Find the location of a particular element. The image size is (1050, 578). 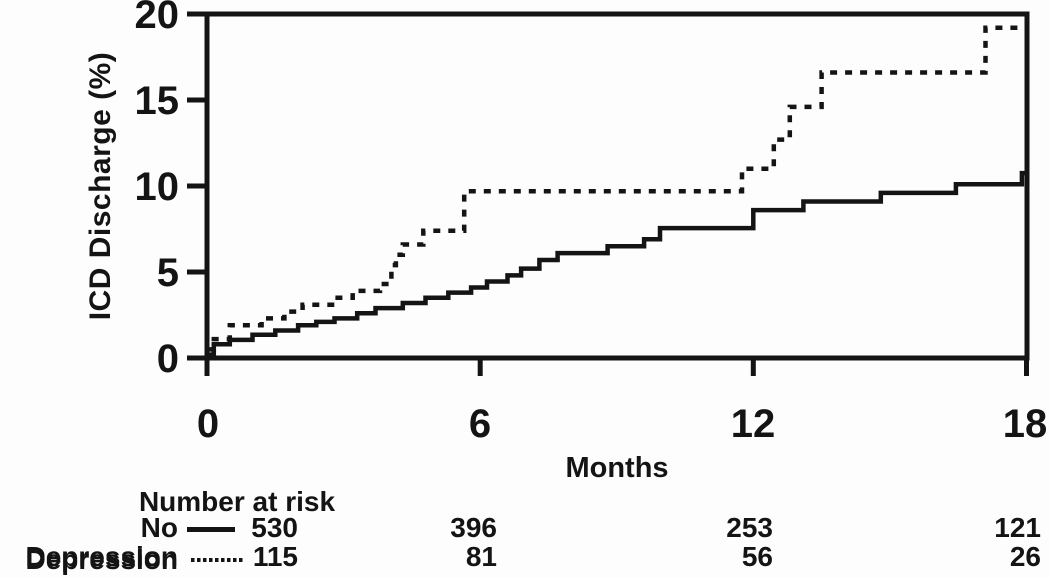

risk-row-depression: Depression 115 81 56 26 is located at coordinates (525, 556).